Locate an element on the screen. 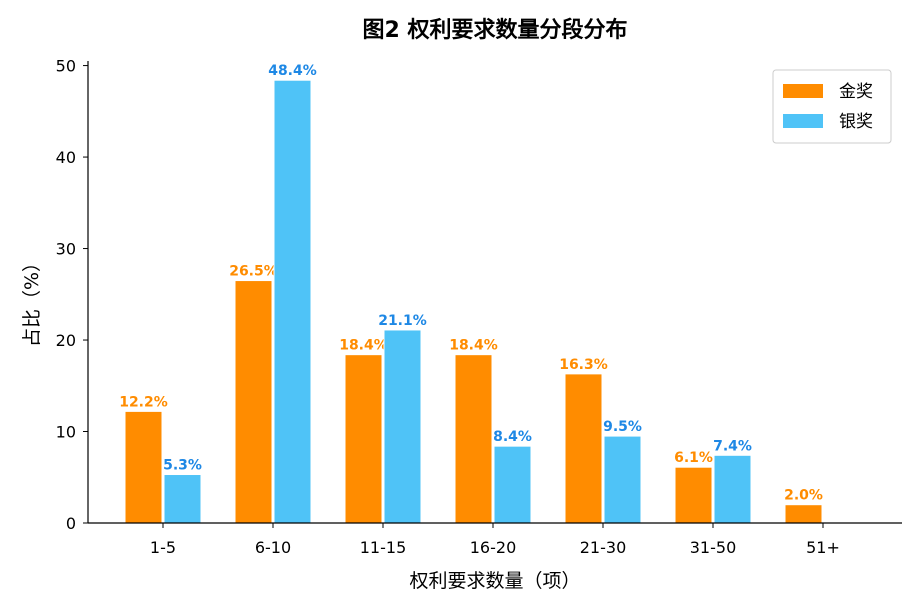 This screenshot has width=916, height=608. data-label-silver-1-5: 5.3% is located at coordinates (182, 466).